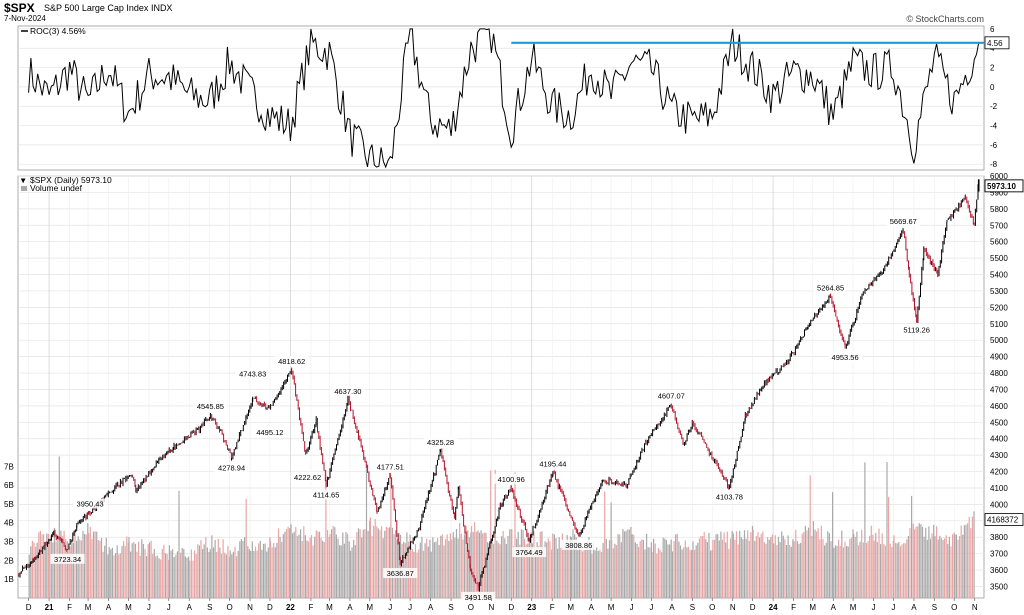 The width and height of the screenshot is (1024, 615). I want to click on price-annotation: 3764.49, so click(529, 552).